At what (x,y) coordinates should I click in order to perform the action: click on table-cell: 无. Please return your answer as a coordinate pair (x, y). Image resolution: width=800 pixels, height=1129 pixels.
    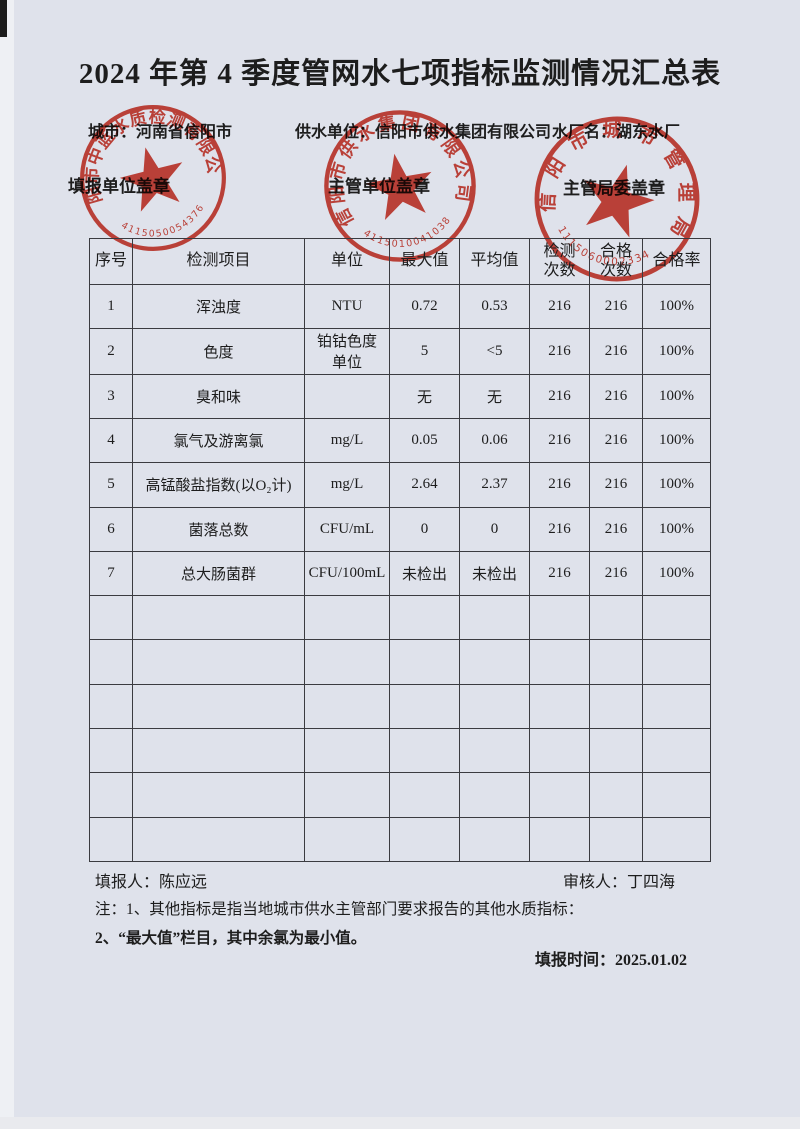
    Looking at the image, I should click on (494, 396).